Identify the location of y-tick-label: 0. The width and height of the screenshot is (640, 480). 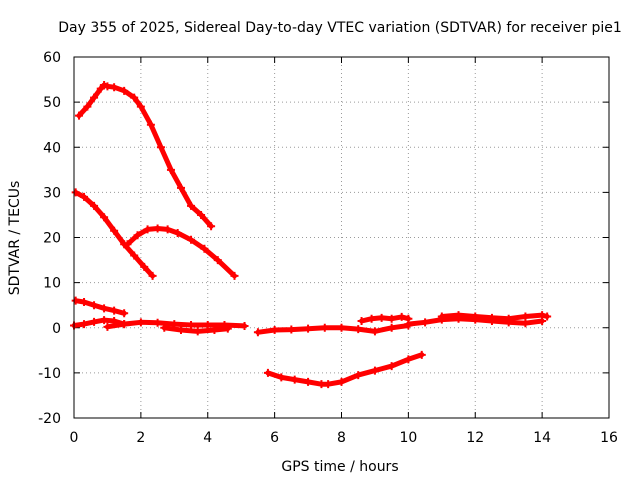
(56, 329).